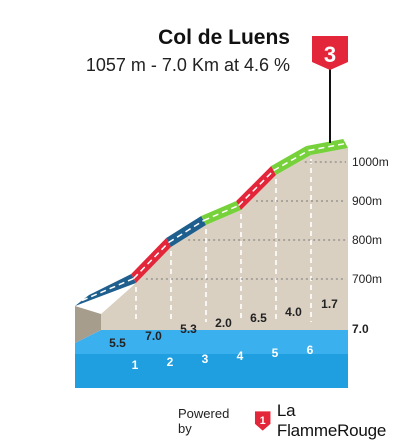 This screenshot has width=405, height=441. I want to click on km-marker-label: 5, so click(275, 353).